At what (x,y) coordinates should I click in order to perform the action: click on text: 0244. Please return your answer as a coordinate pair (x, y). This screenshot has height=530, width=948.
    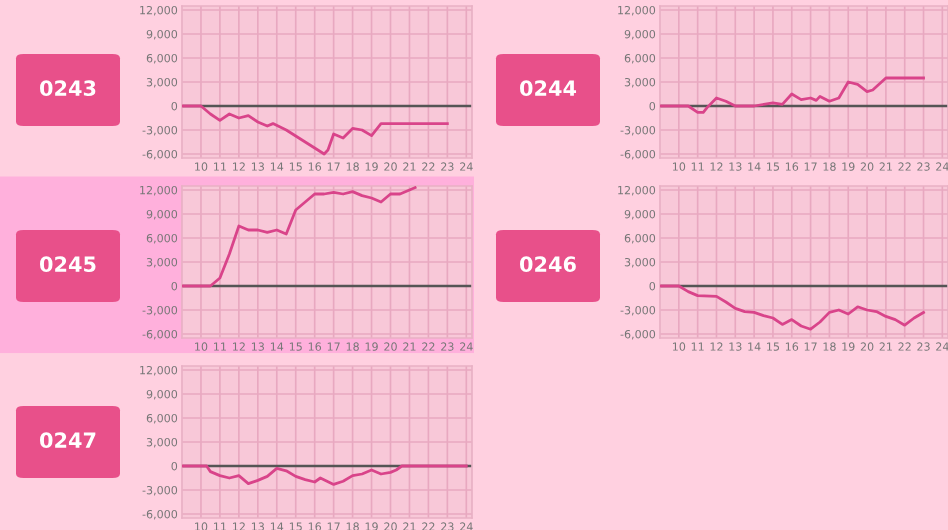
    Looking at the image, I should click on (548, 88).